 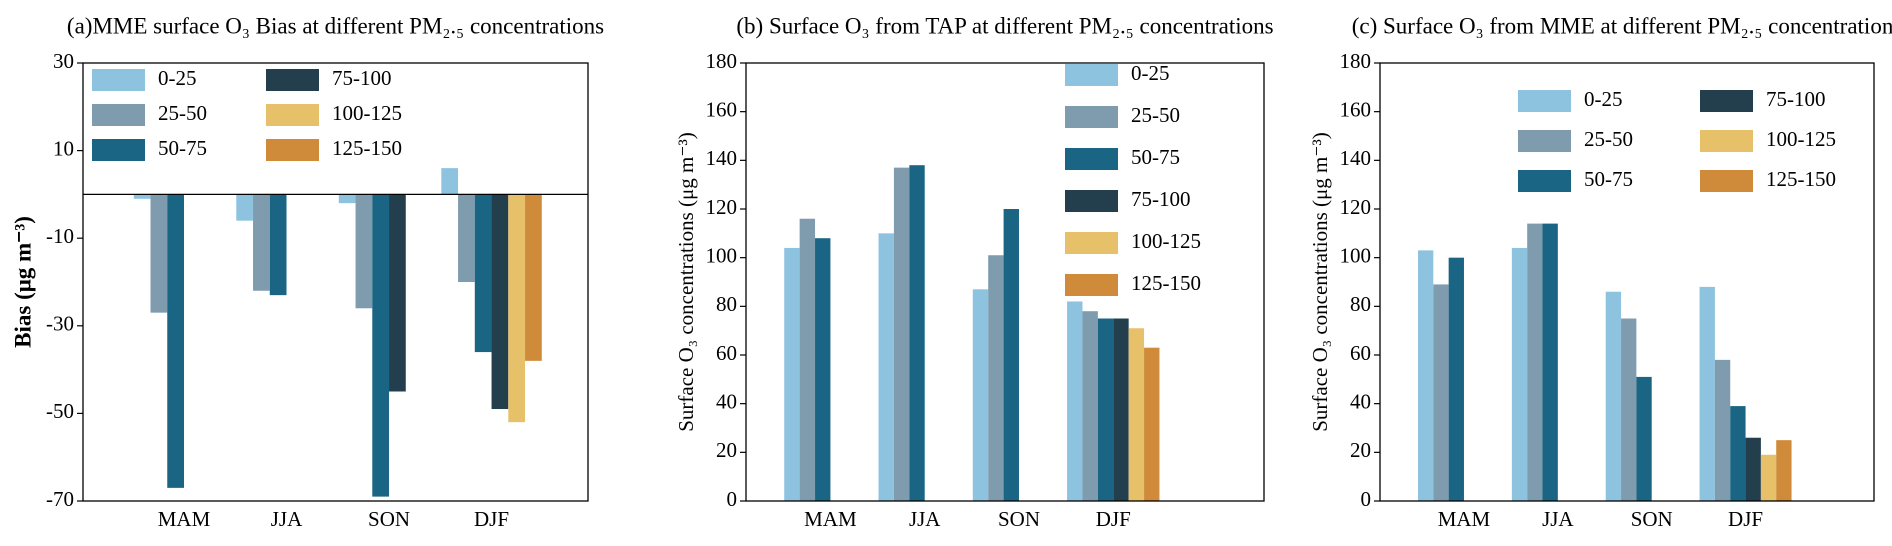 What do you see at coordinates (63, 61) in the screenshot?
I see `y-tick-label: 30` at bounding box center [63, 61].